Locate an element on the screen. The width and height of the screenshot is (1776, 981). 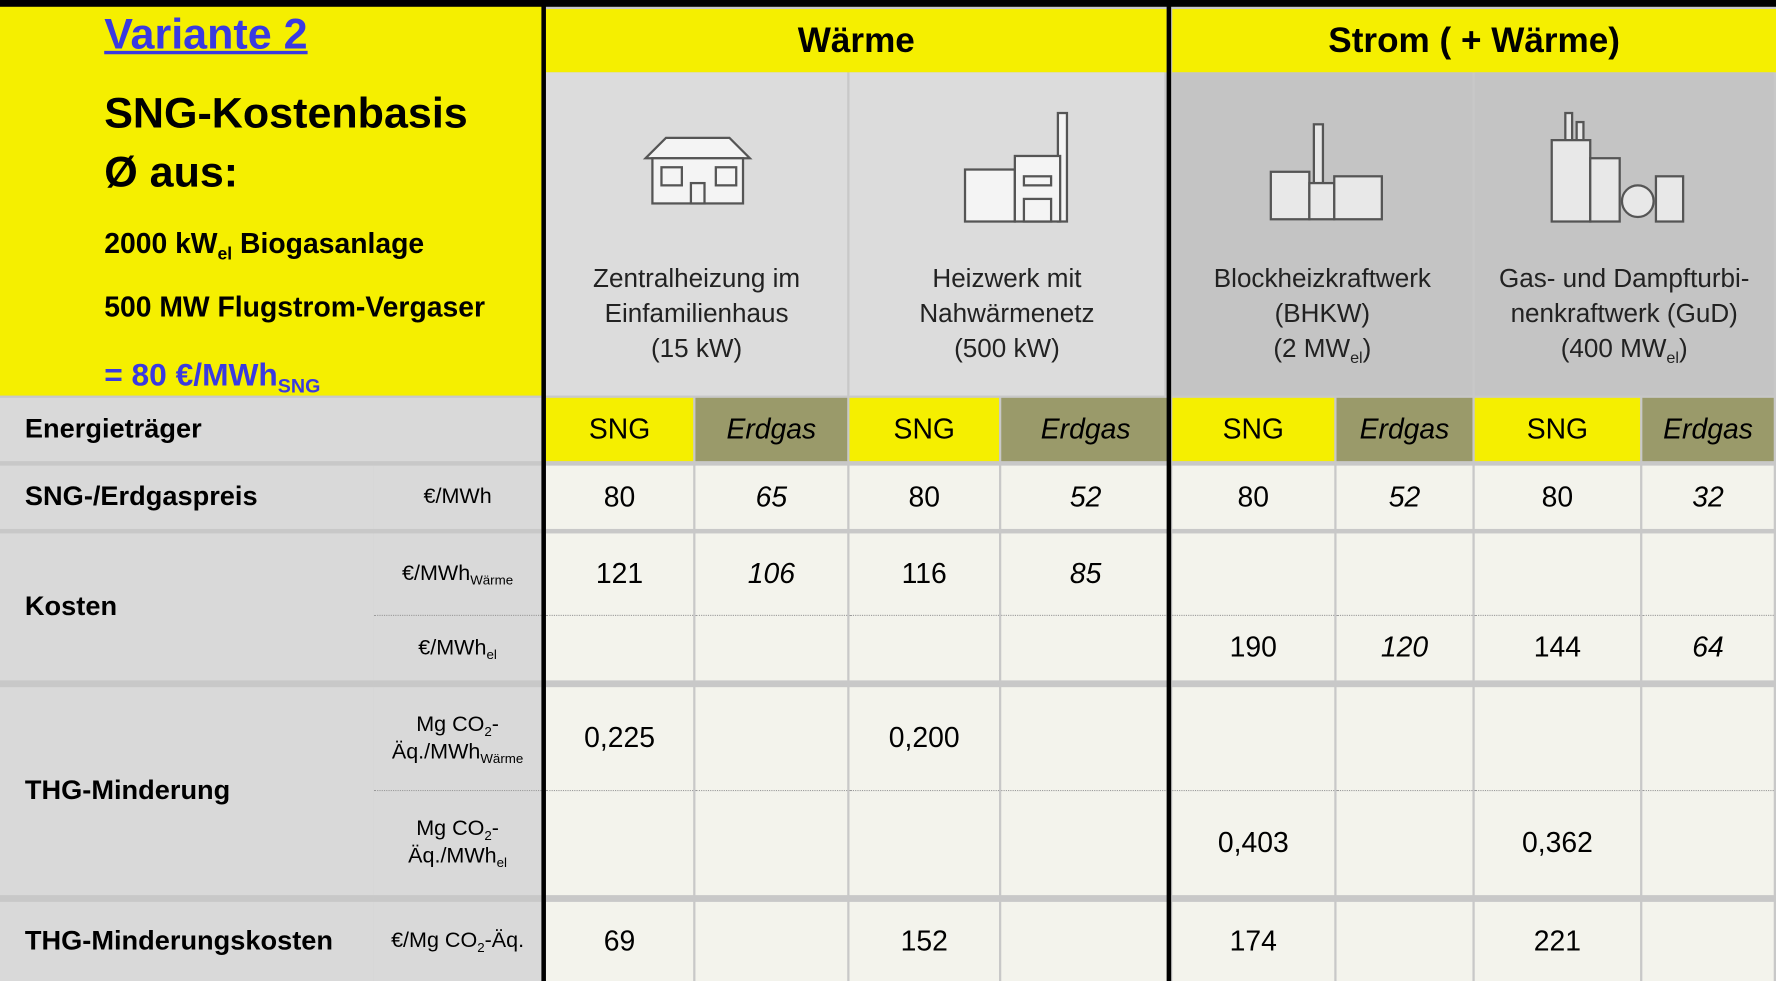
text: SNG-Kostenbasis is located at coordinates (286, 114).